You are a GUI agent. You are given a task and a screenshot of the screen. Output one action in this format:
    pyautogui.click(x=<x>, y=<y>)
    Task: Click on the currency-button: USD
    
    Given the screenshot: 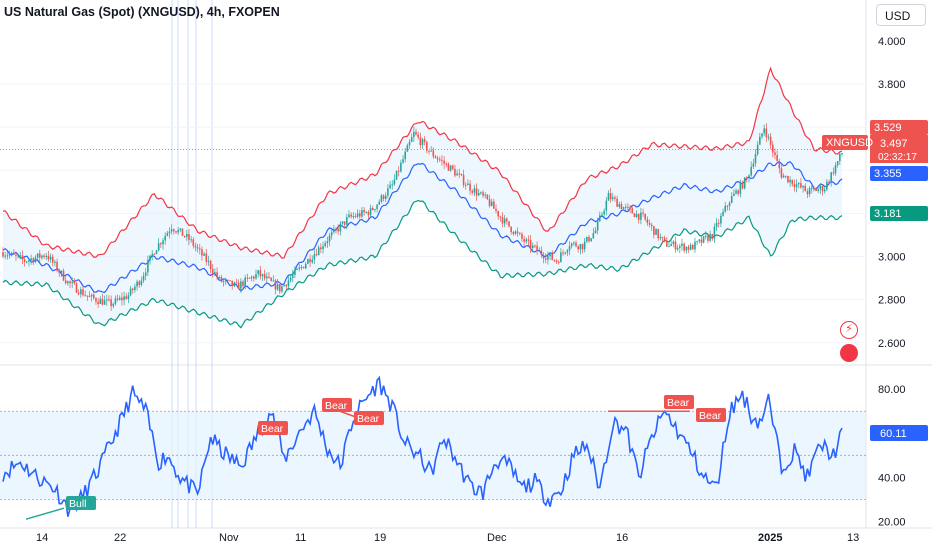 What is the action you would take?
    pyautogui.click(x=901, y=15)
    